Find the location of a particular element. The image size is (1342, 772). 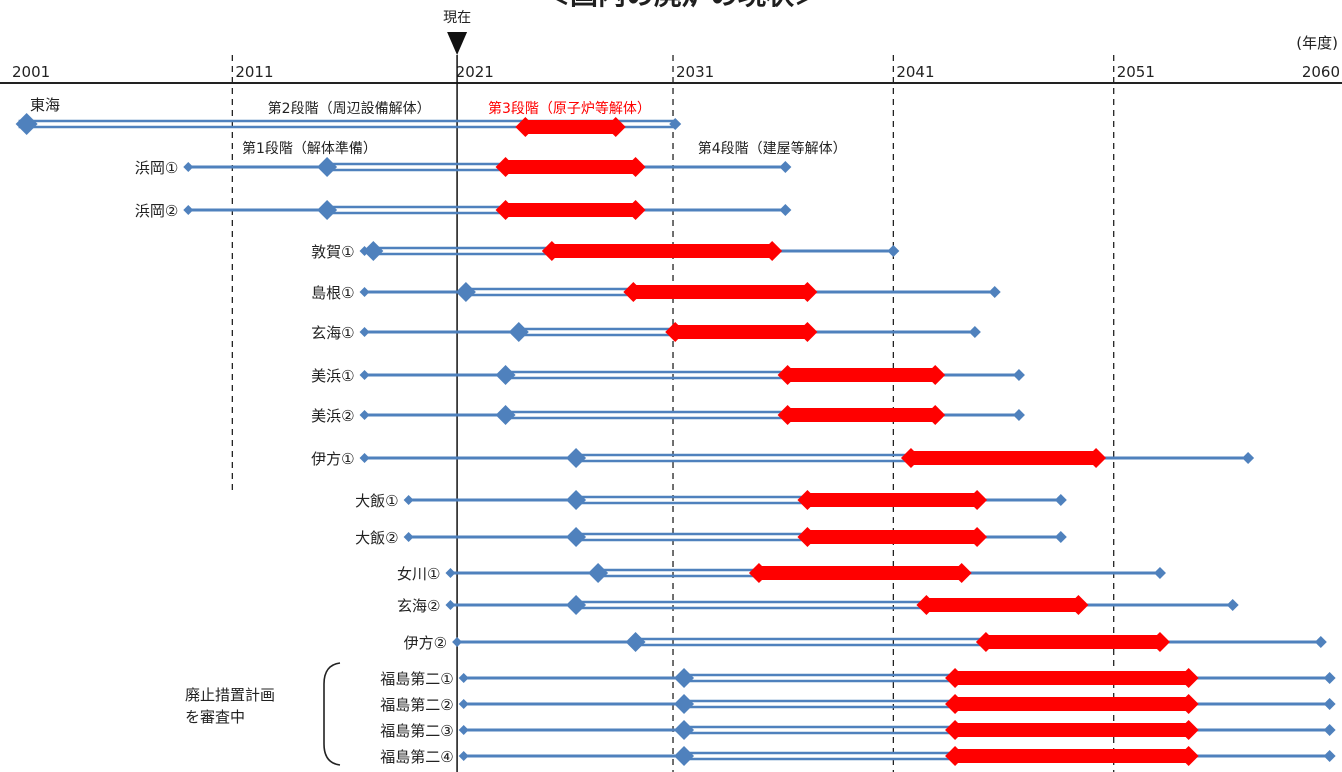

row-label: 浜岡① is located at coordinates (156, 168).